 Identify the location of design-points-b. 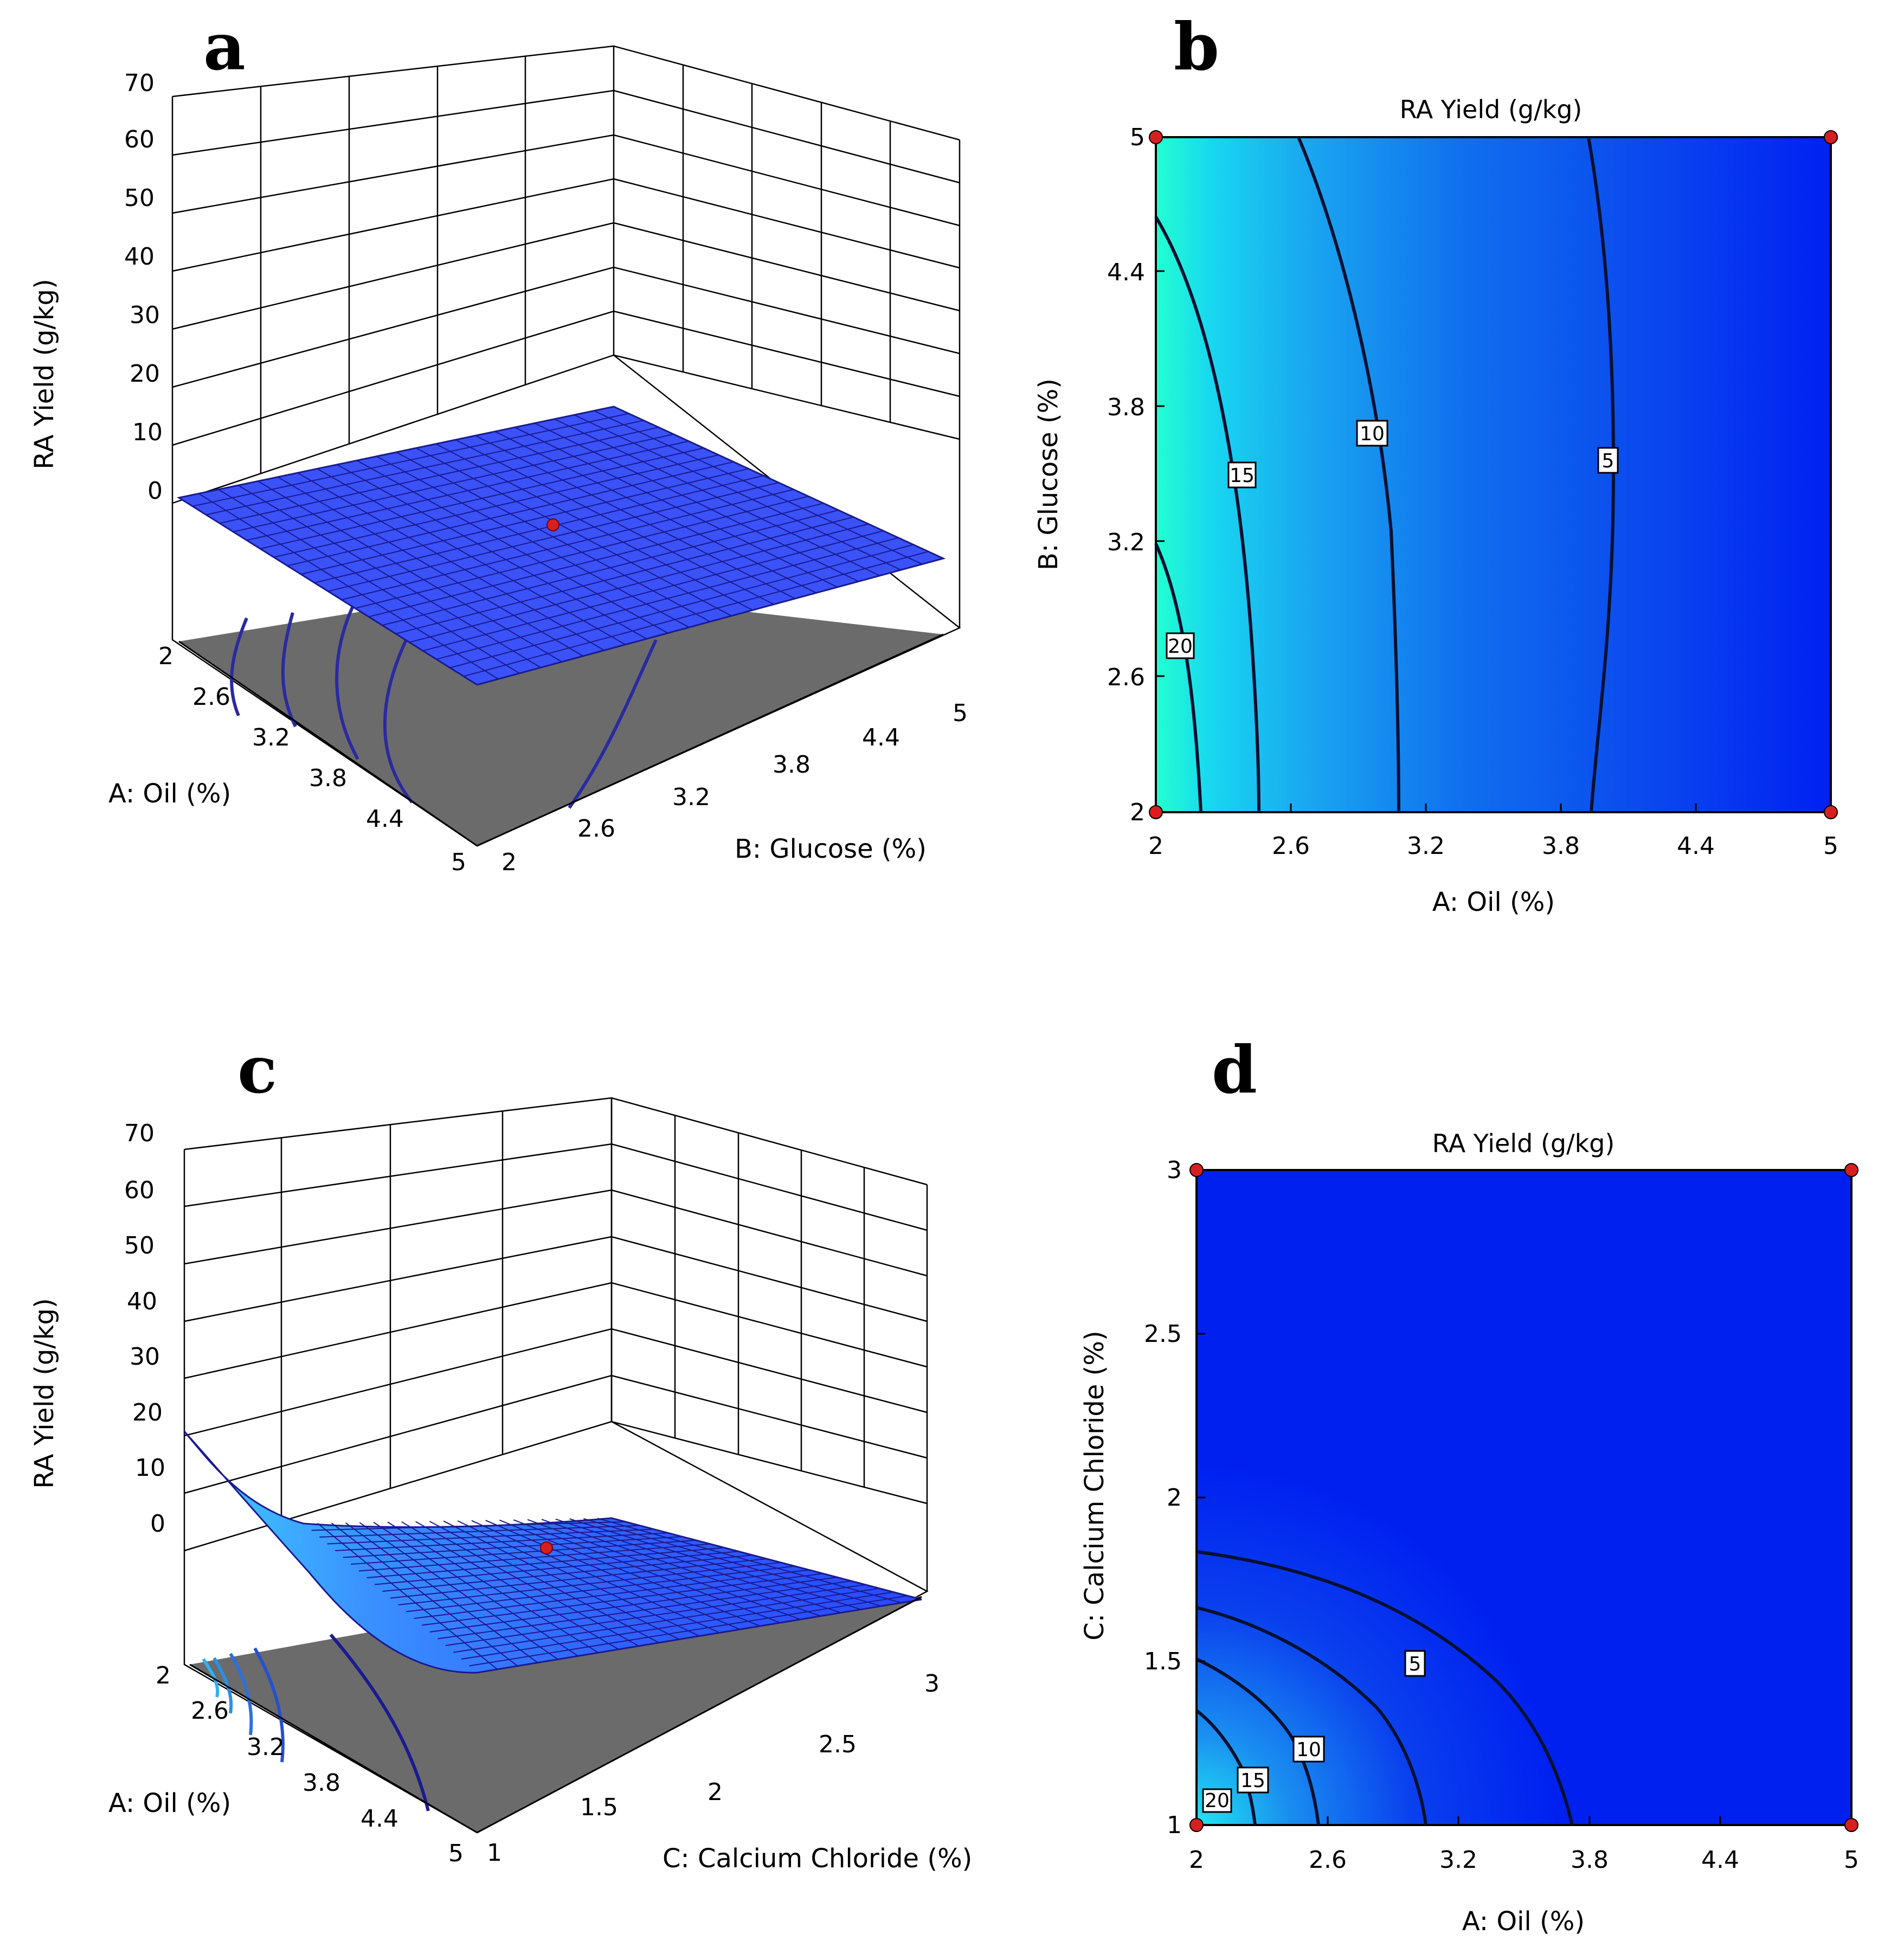
(1493, 474).